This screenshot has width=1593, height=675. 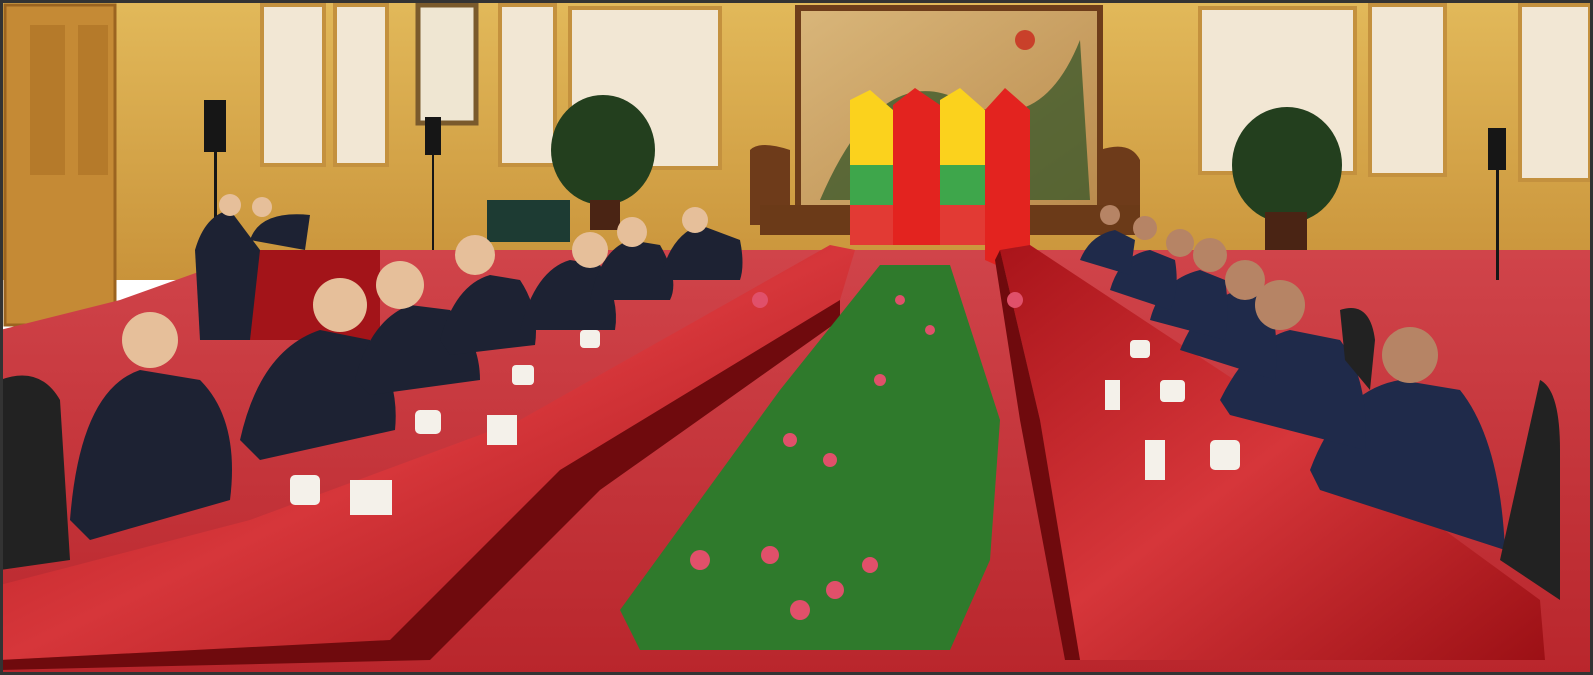 I want to click on potted-plant, so click(x=946, y=172).